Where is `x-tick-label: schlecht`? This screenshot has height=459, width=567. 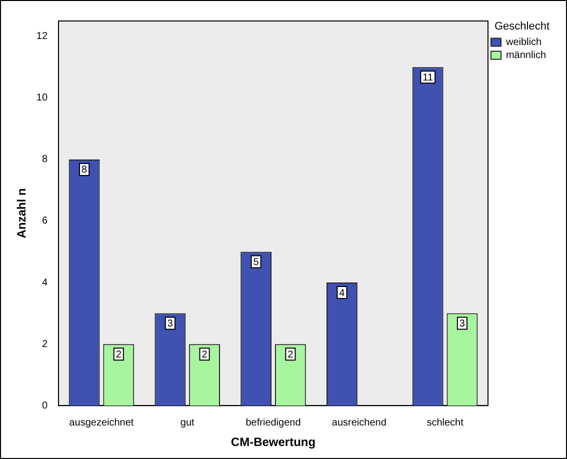
x-tick-label: schlecht is located at coordinates (445, 422).